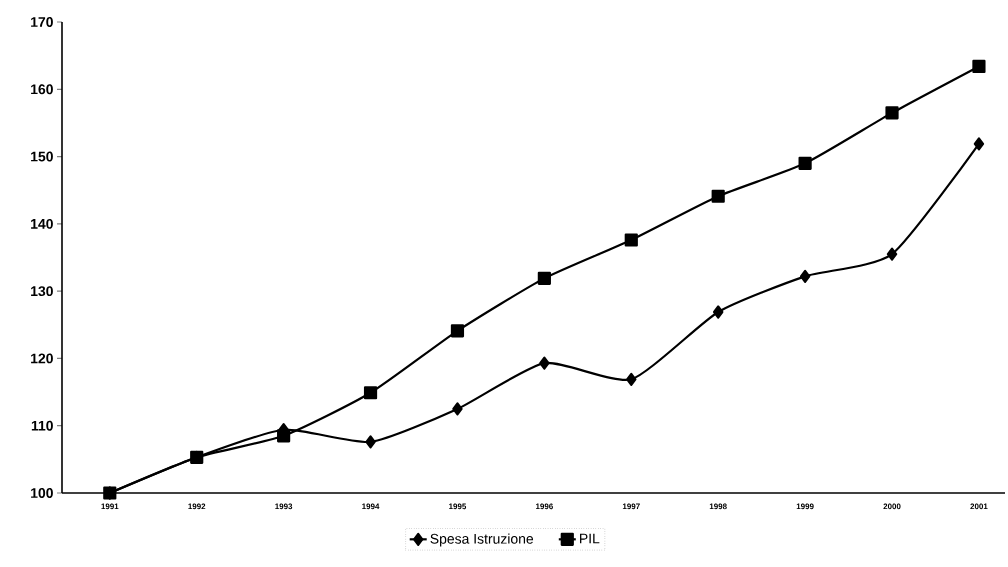 The image size is (1008, 567). What do you see at coordinates (42, 22) in the screenshot?
I see `y-tick-label: 170` at bounding box center [42, 22].